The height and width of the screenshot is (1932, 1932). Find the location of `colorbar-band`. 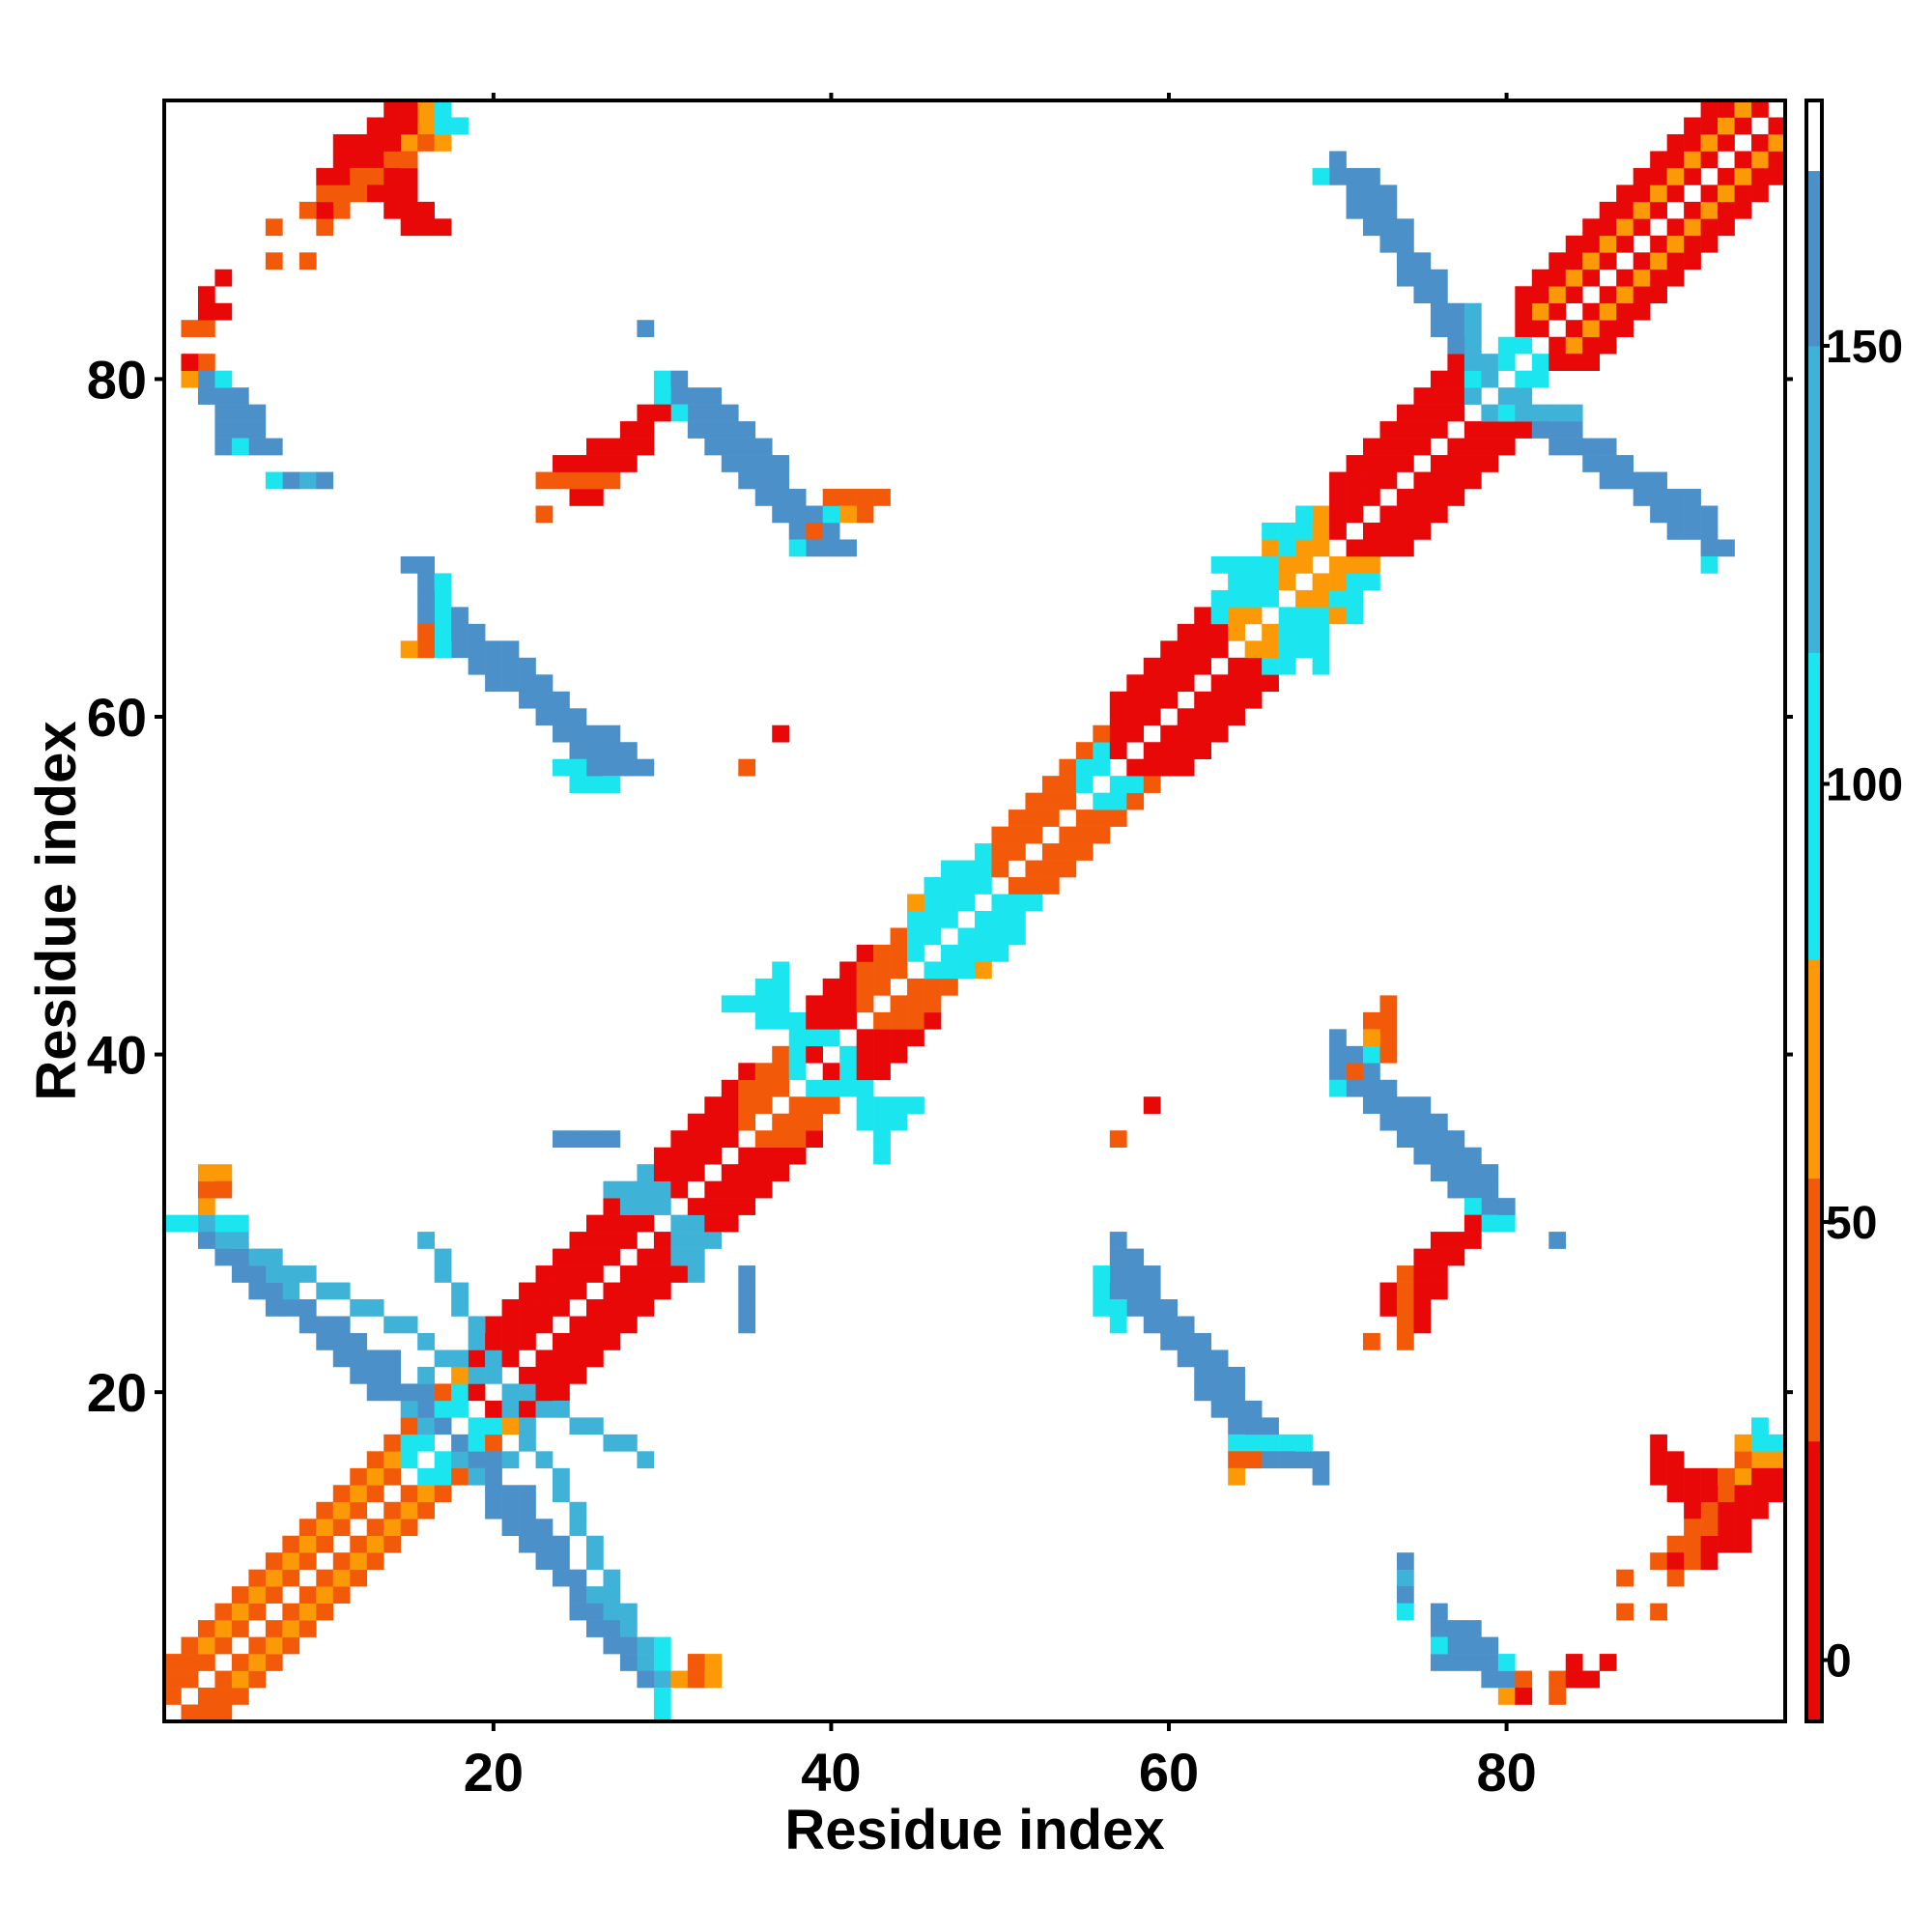

colorbar-band is located at coordinates (1814, 1068).